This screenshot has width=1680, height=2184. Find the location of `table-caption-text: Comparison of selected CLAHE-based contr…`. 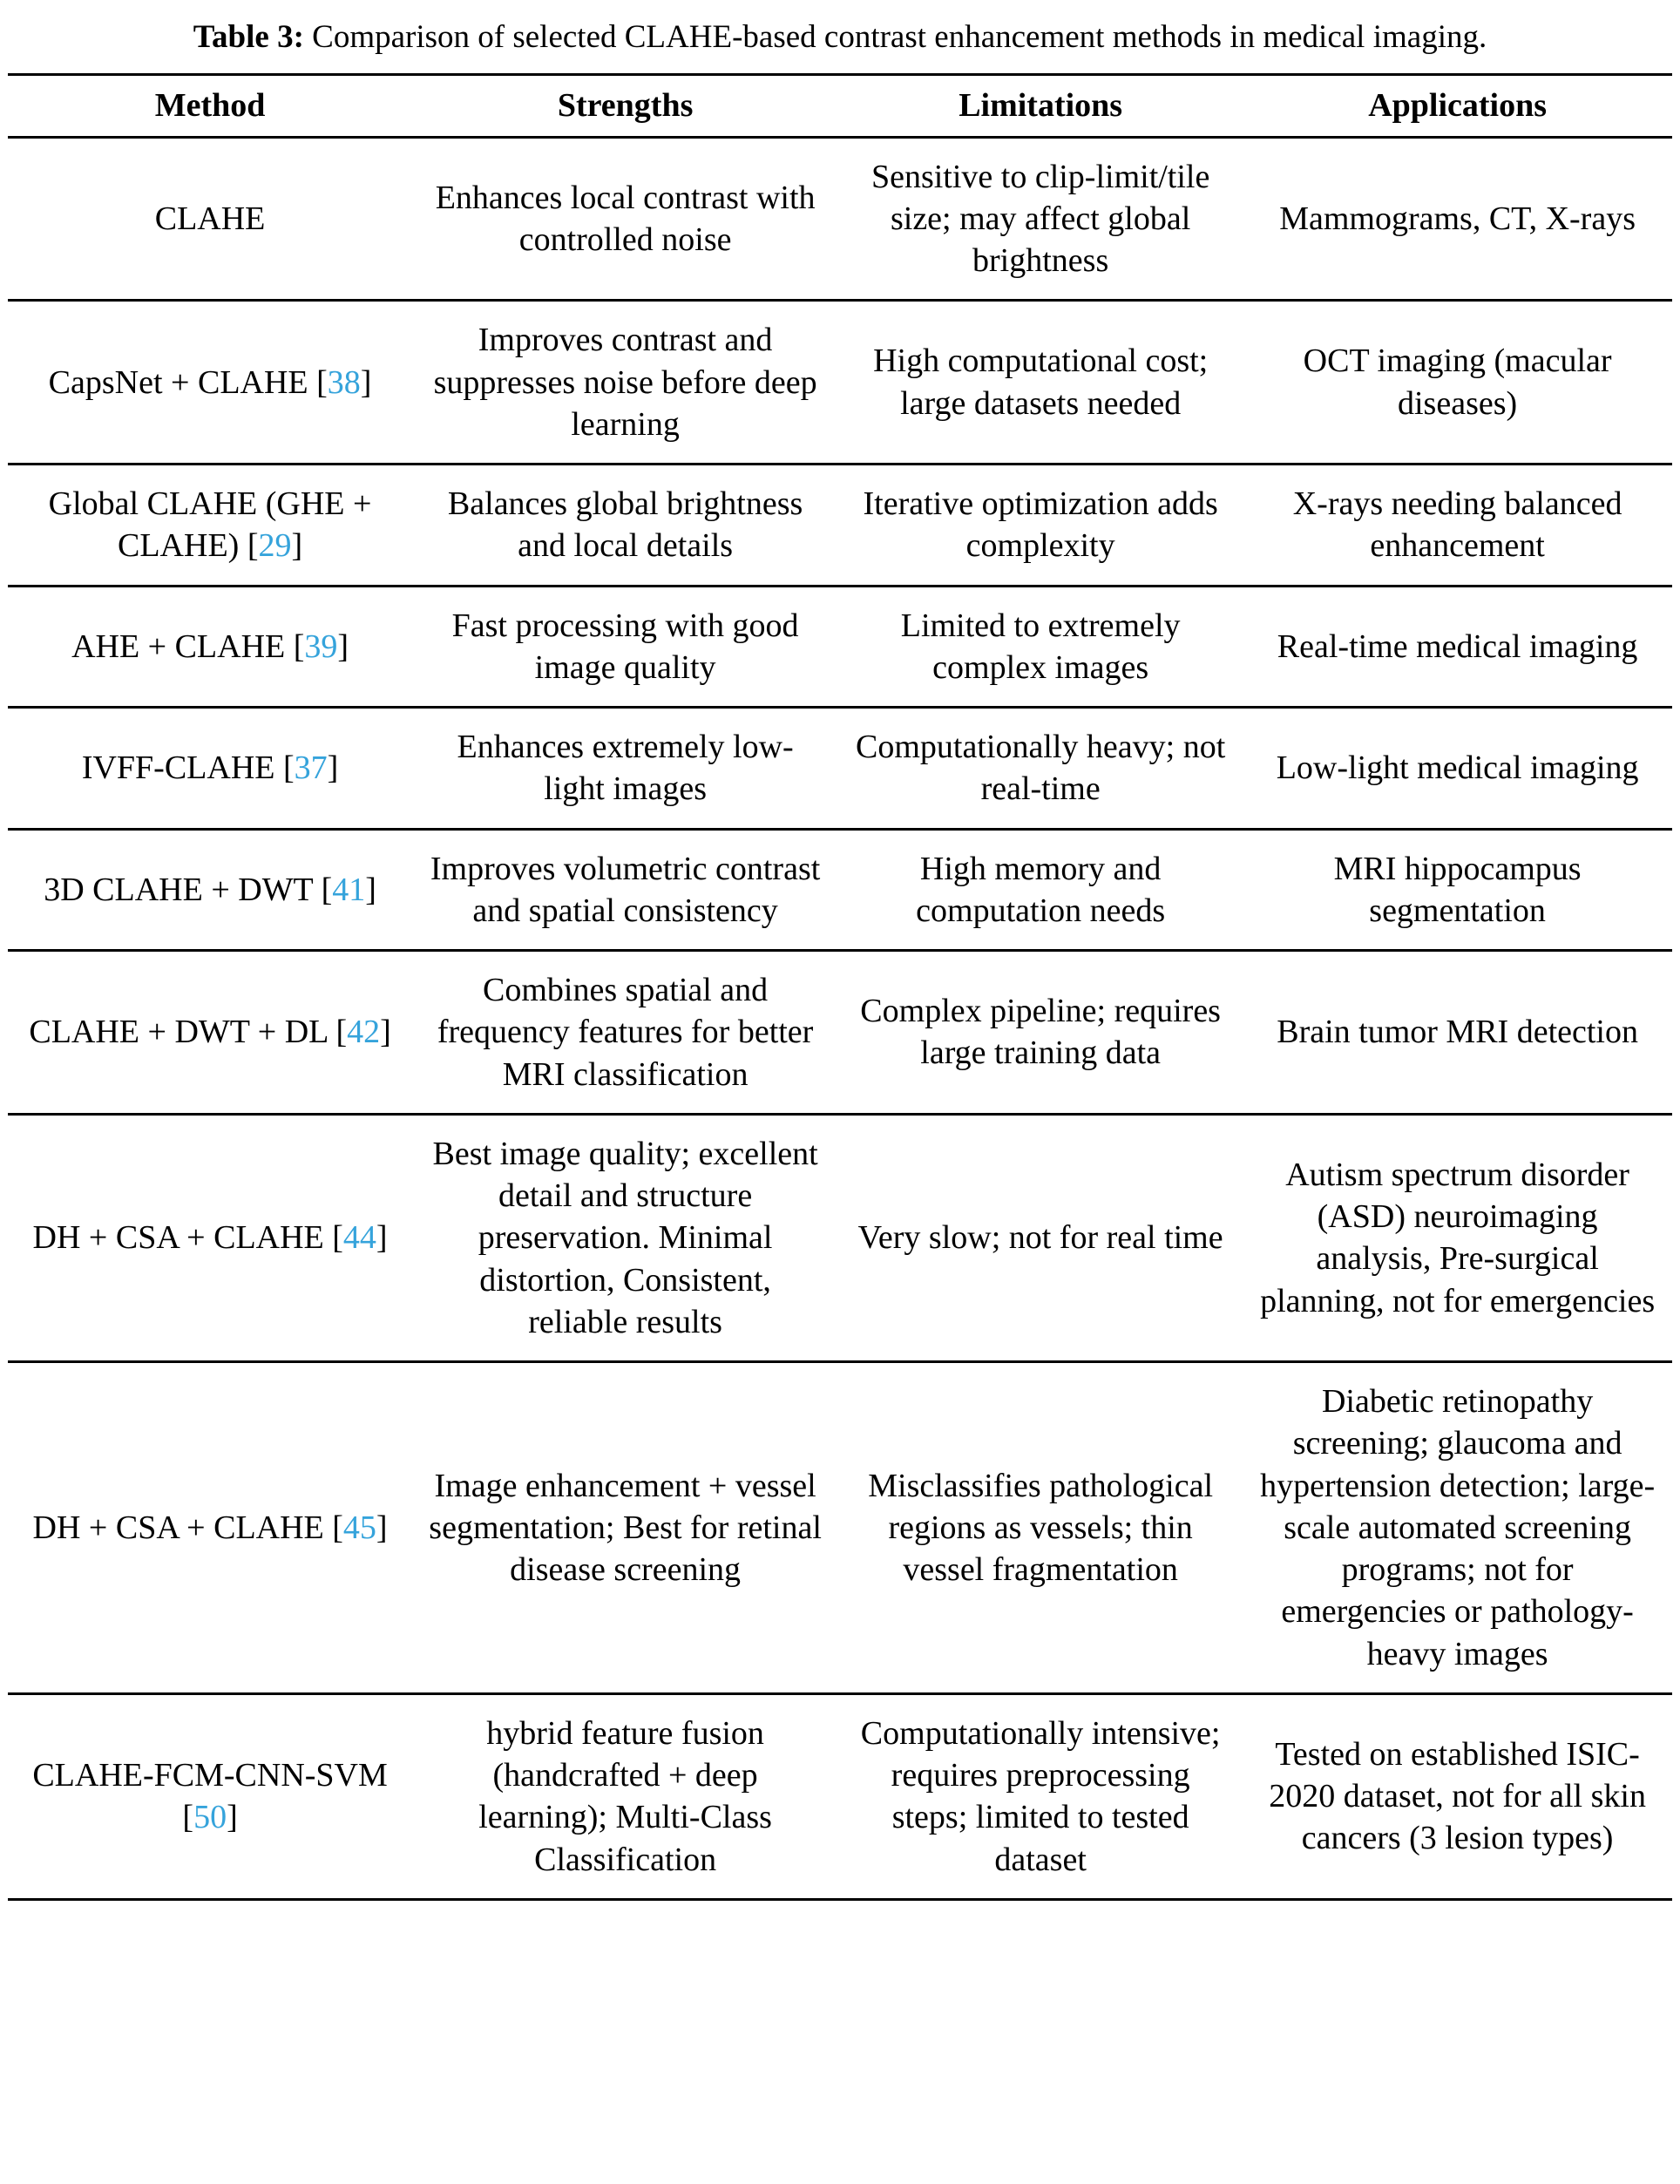

table-caption-text: Comparison of selected CLAHE-based contr… is located at coordinates (899, 37).